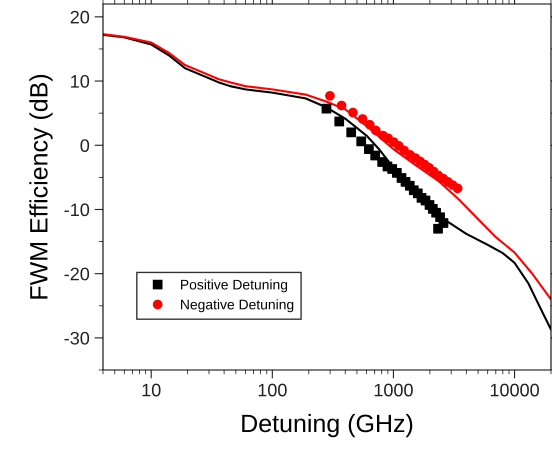 This screenshot has width=552, height=454. What do you see at coordinates (514, 390) in the screenshot?
I see `x-tick-label: 10000` at bounding box center [514, 390].